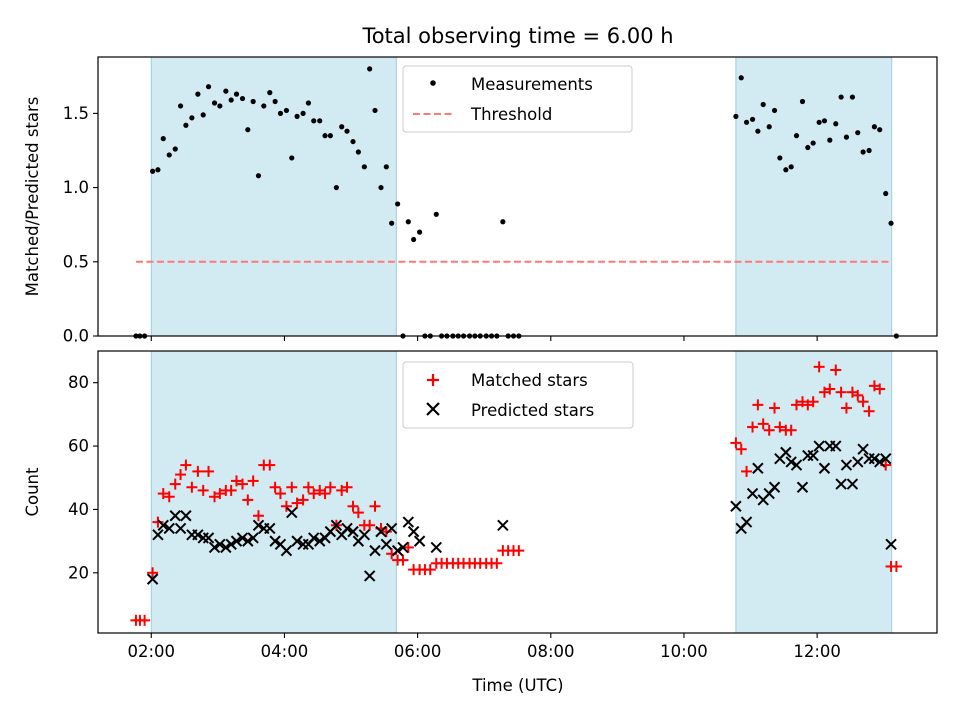 This screenshot has width=960, height=720. Describe the element at coordinates (433, 380) in the screenshot. I see `matched-stars-legend-marker` at that location.